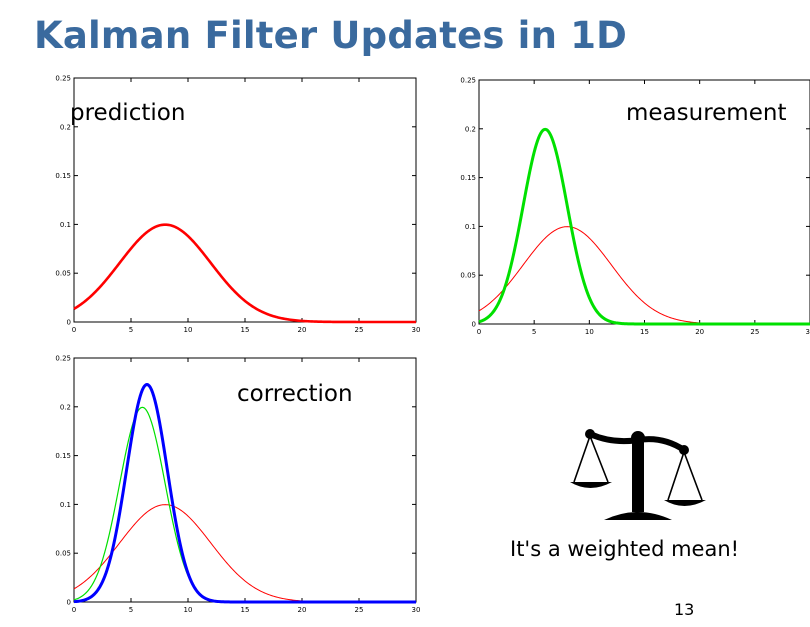  Describe the element at coordinates (706, 113) in the screenshot. I see `panel-label: measurement` at that location.